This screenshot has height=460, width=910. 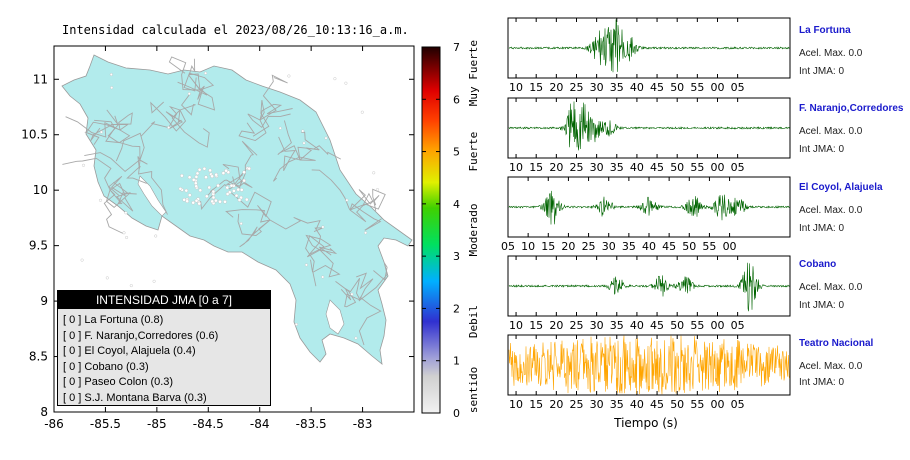 I want to click on colorbar-category-label: Moderado, so click(x=473, y=230).